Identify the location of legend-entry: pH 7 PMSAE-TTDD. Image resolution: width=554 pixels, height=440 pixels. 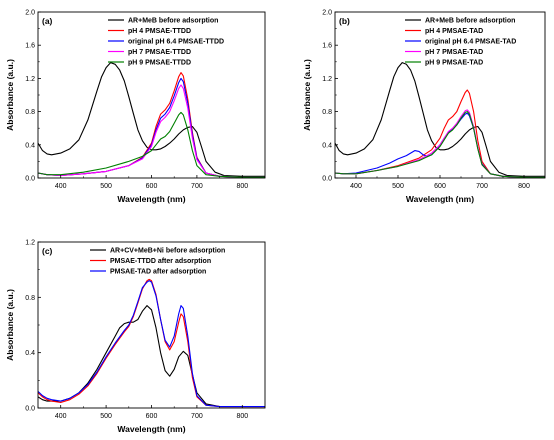
(159, 52).